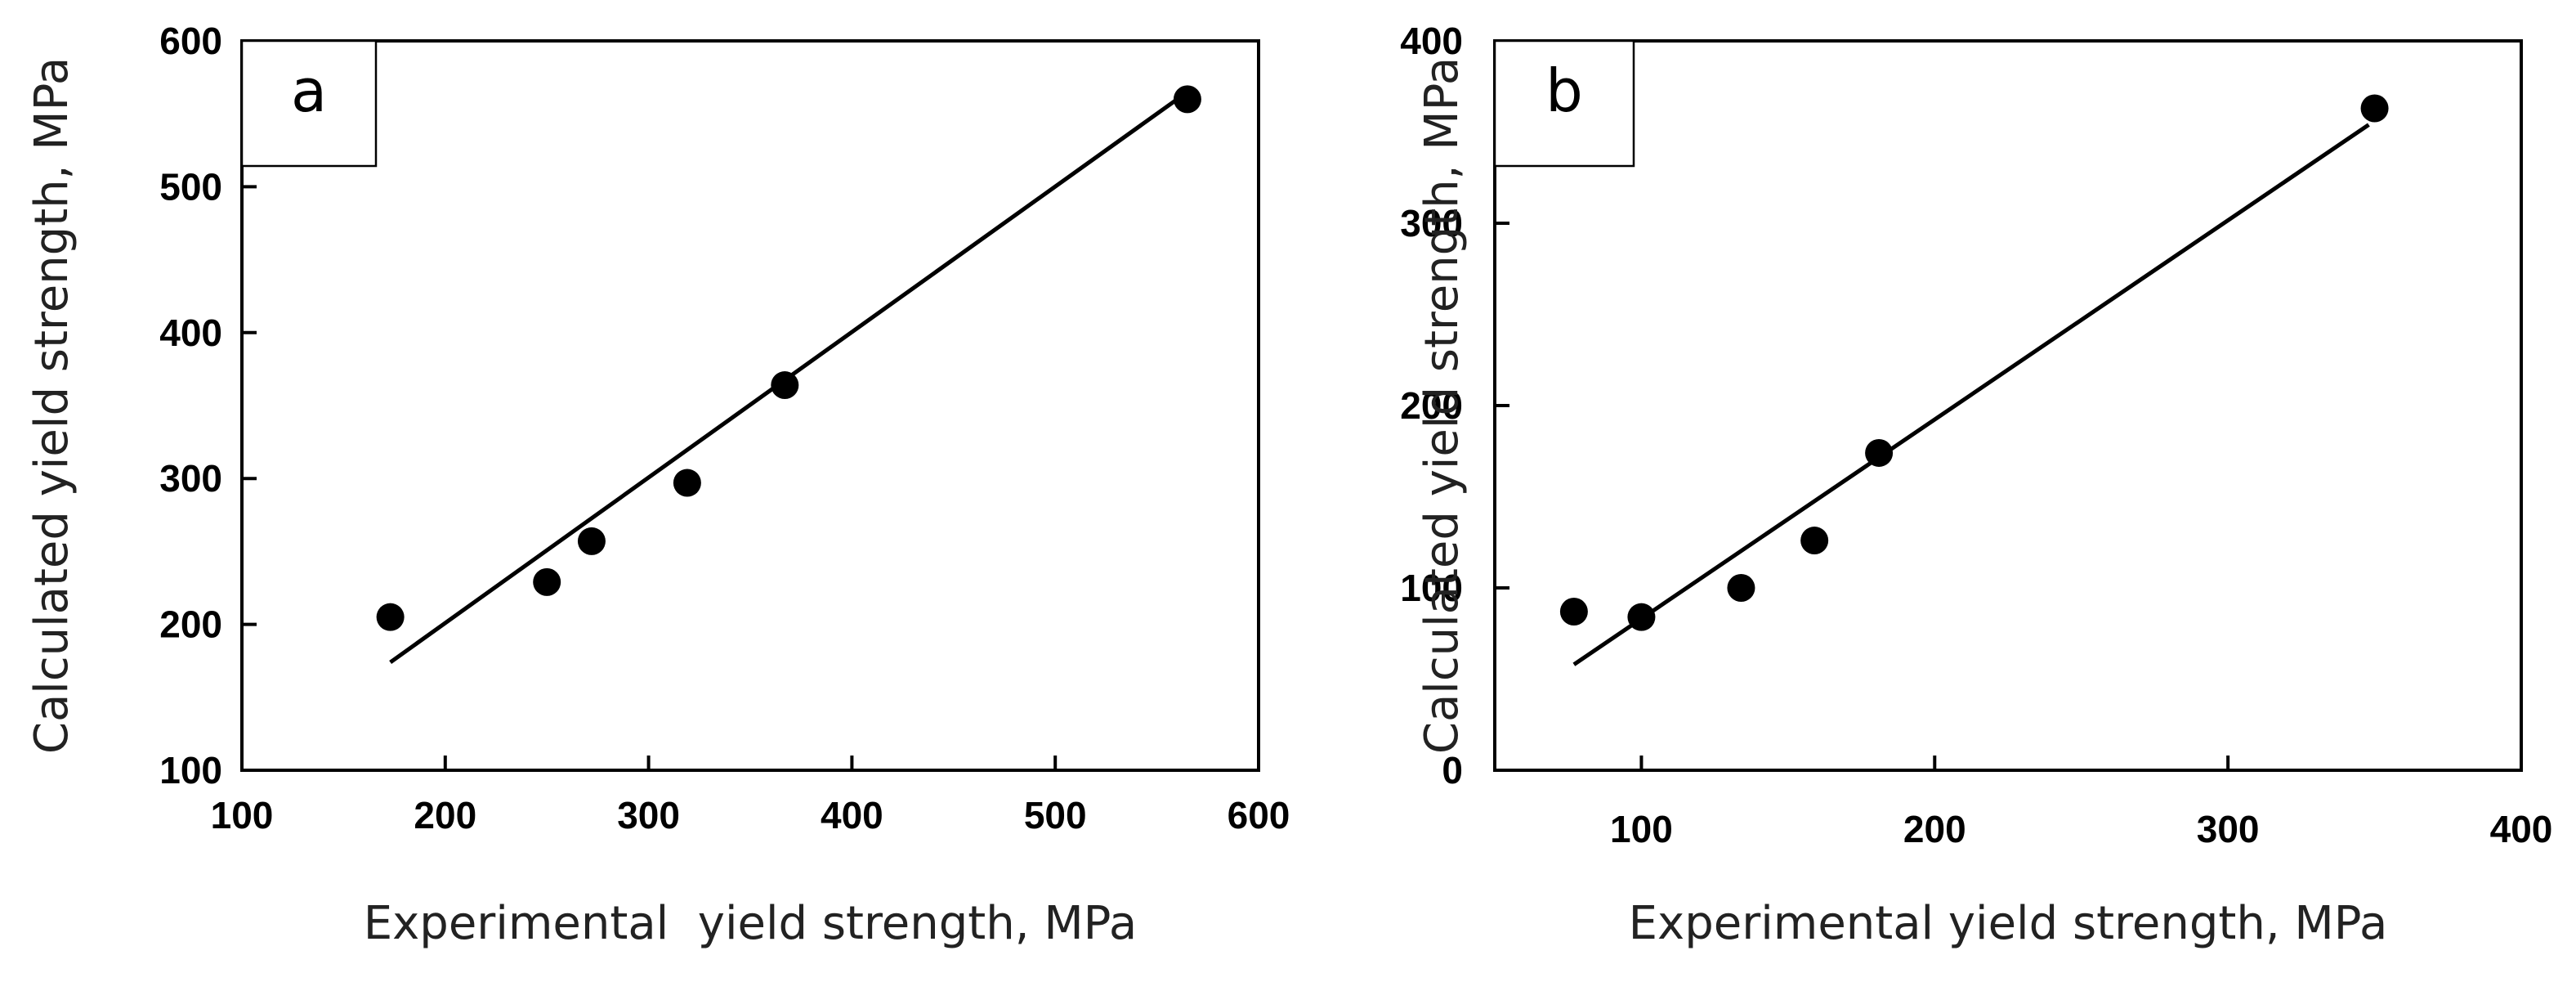 The width and height of the screenshot is (2576, 1000). I want to click on x-tick-label: 500, so click(1055, 815).